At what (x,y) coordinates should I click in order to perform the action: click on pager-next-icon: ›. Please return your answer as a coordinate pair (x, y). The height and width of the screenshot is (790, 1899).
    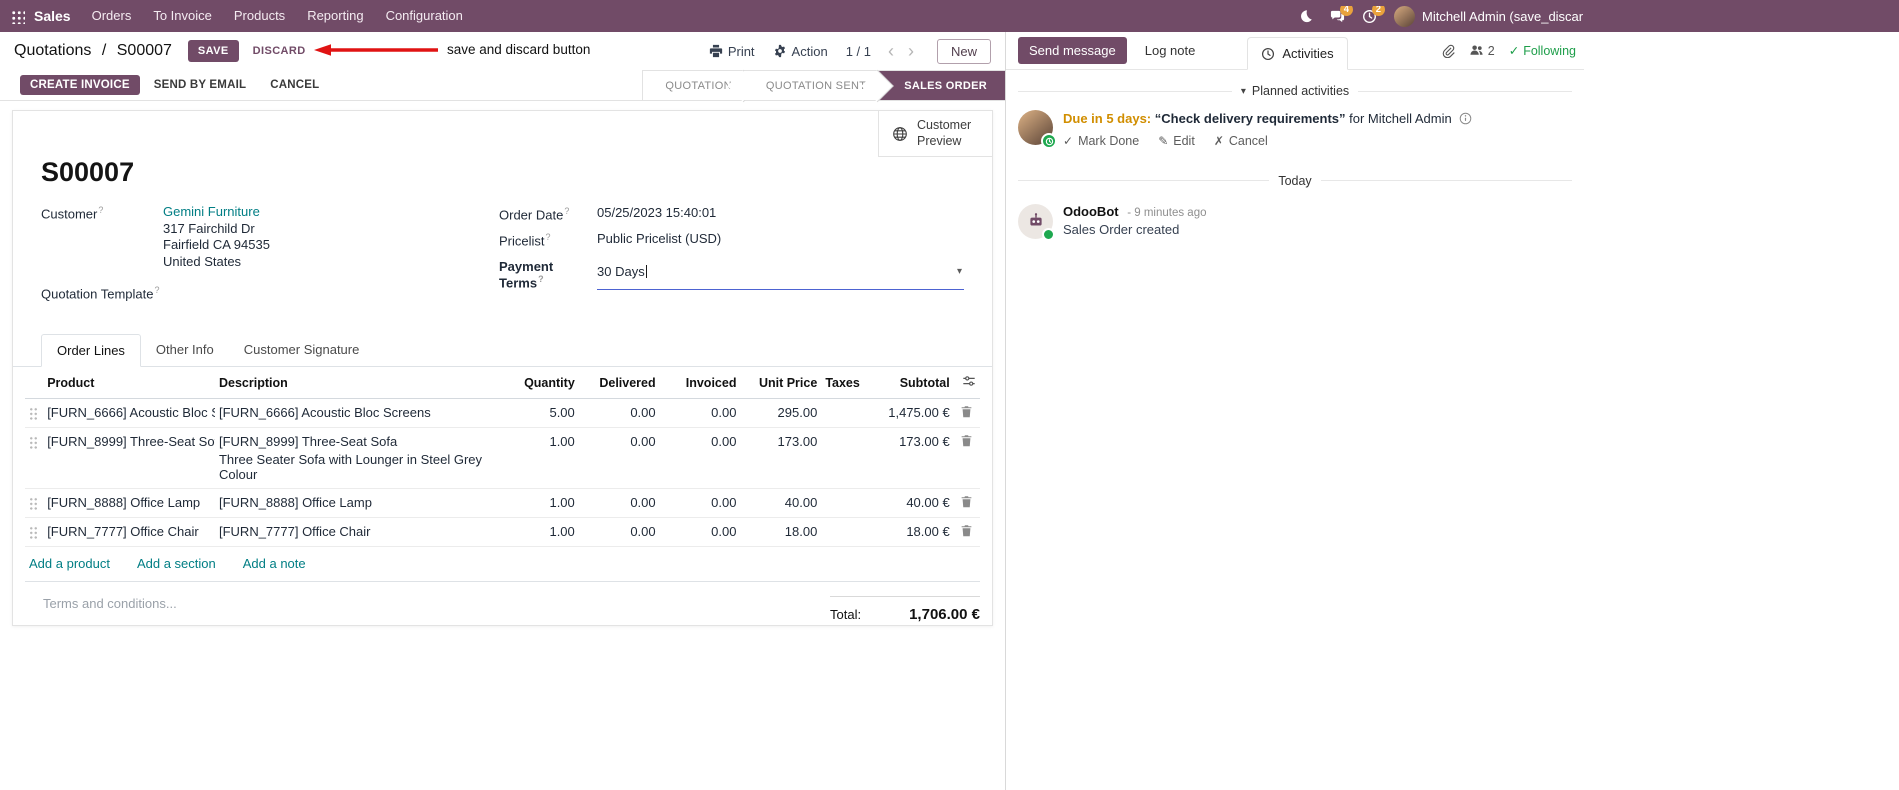
    Looking at the image, I should click on (911, 51).